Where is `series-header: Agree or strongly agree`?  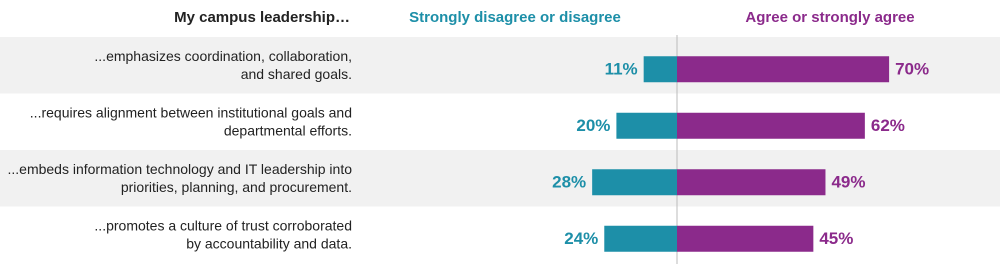 series-header: Agree or strongly agree is located at coordinates (829, 17).